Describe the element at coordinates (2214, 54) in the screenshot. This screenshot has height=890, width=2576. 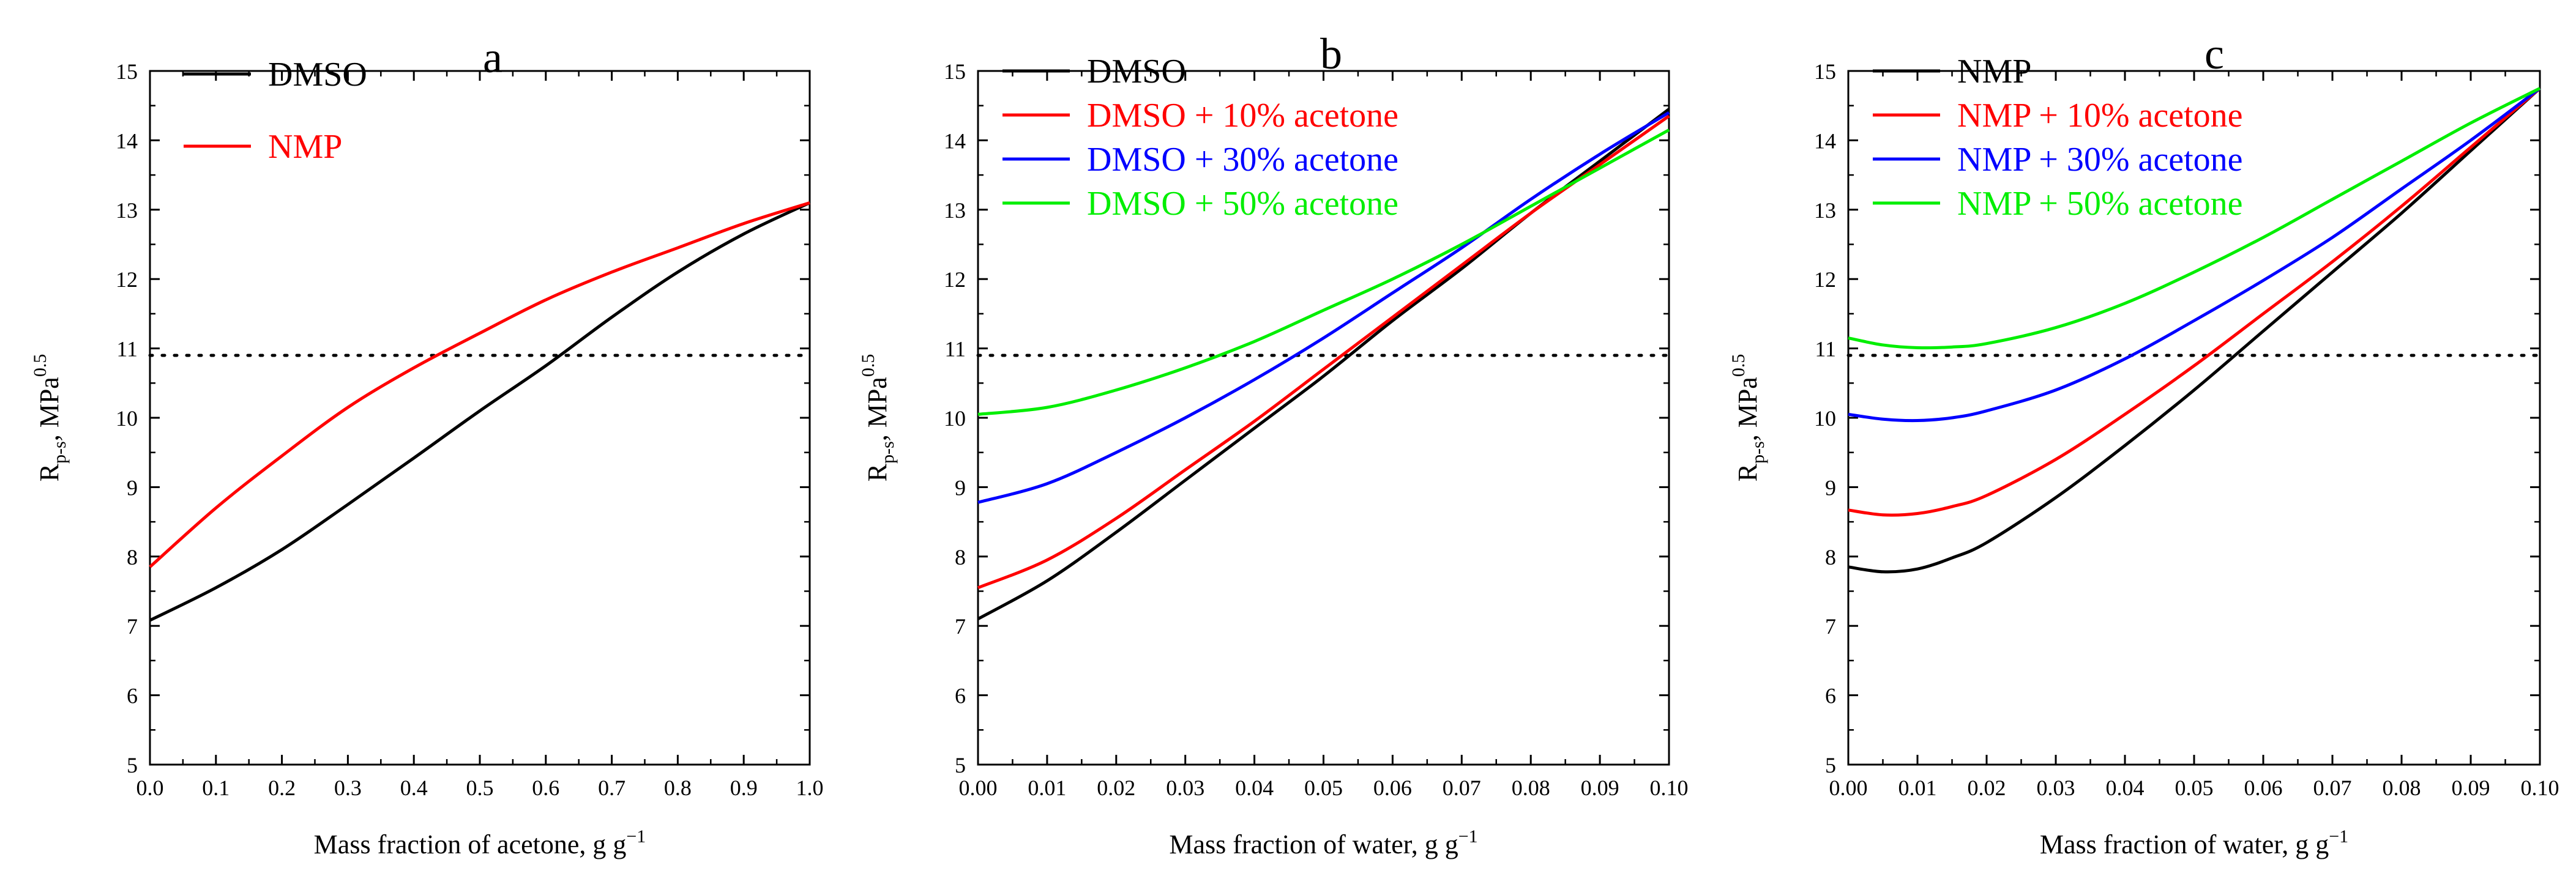
I see `panel-label: c` at that location.